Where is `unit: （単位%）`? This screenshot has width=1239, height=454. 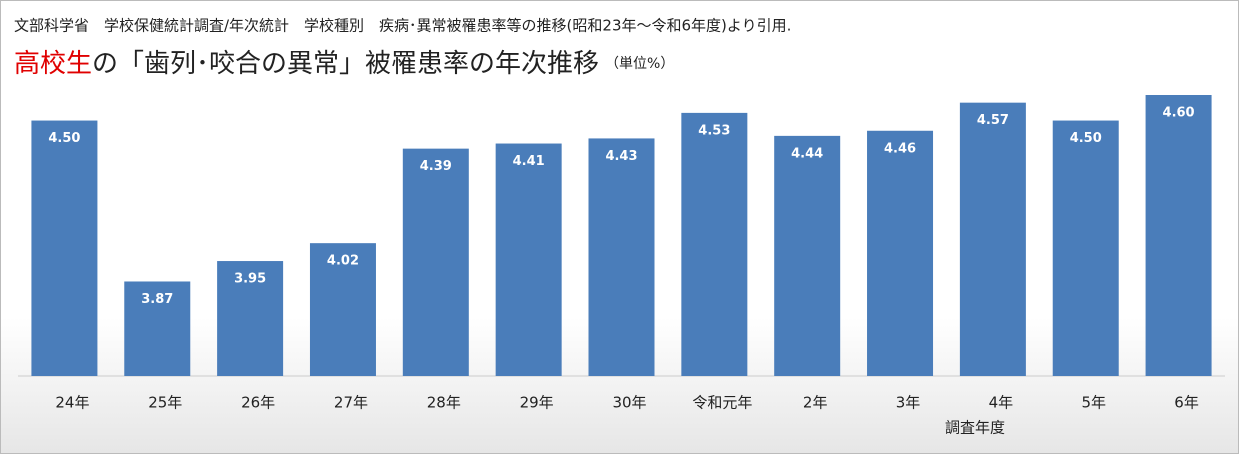
unit: （単位%） is located at coordinates (639, 64).